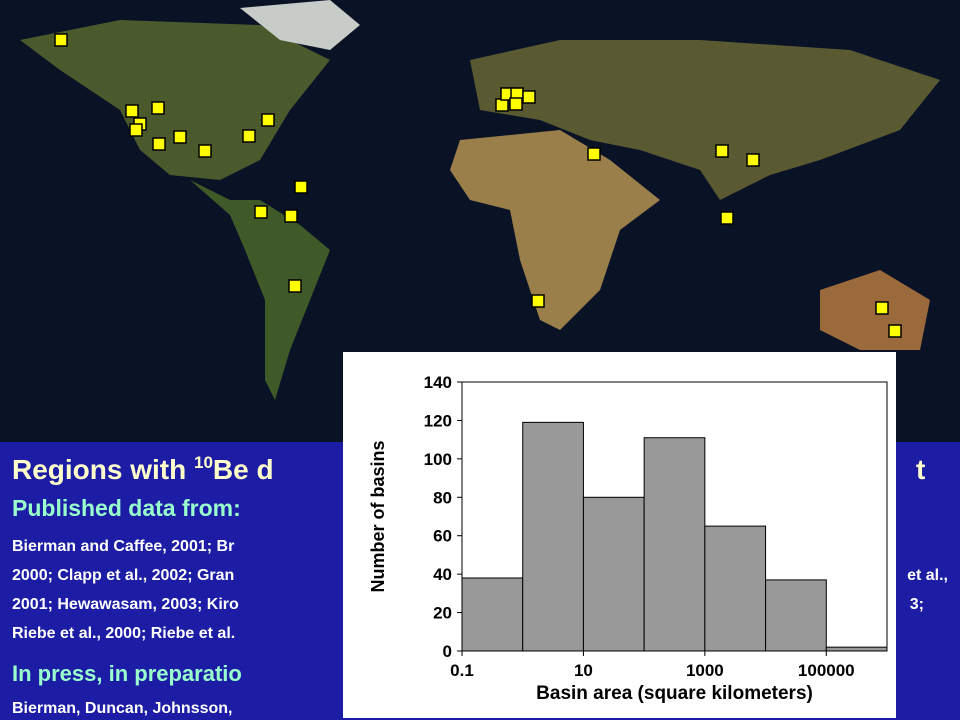 The image size is (960, 720). I want to click on published-line: Riebe et al., 2000; Riebe et al., so click(123, 633).